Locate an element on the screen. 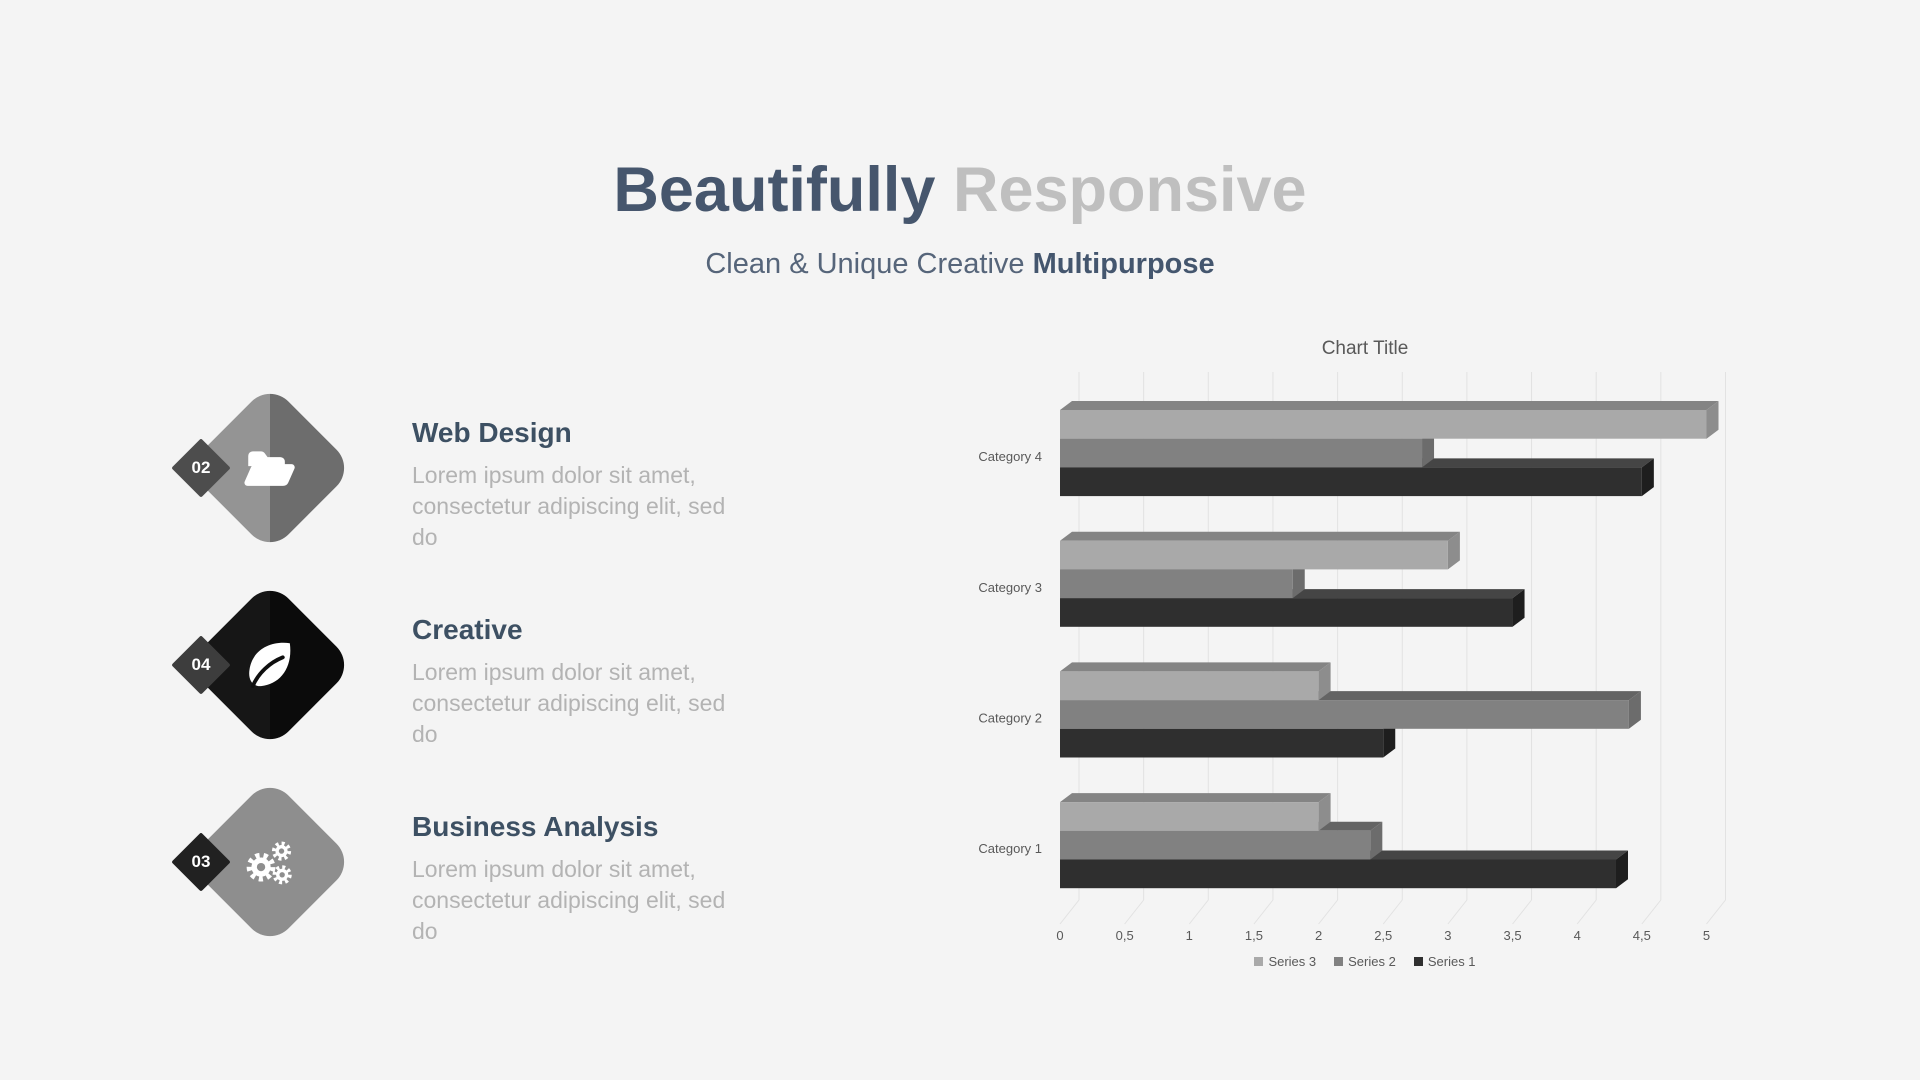 The width and height of the screenshot is (1920, 1080). feature-number: 04 is located at coordinates (201, 664).